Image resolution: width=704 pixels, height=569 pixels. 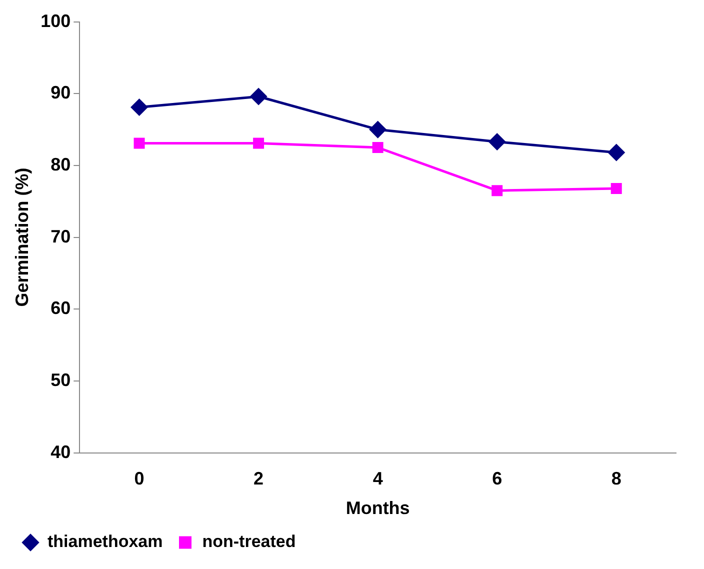 What do you see at coordinates (60, 92) in the screenshot?
I see `y-tick-label: 90` at bounding box center [60, 92].